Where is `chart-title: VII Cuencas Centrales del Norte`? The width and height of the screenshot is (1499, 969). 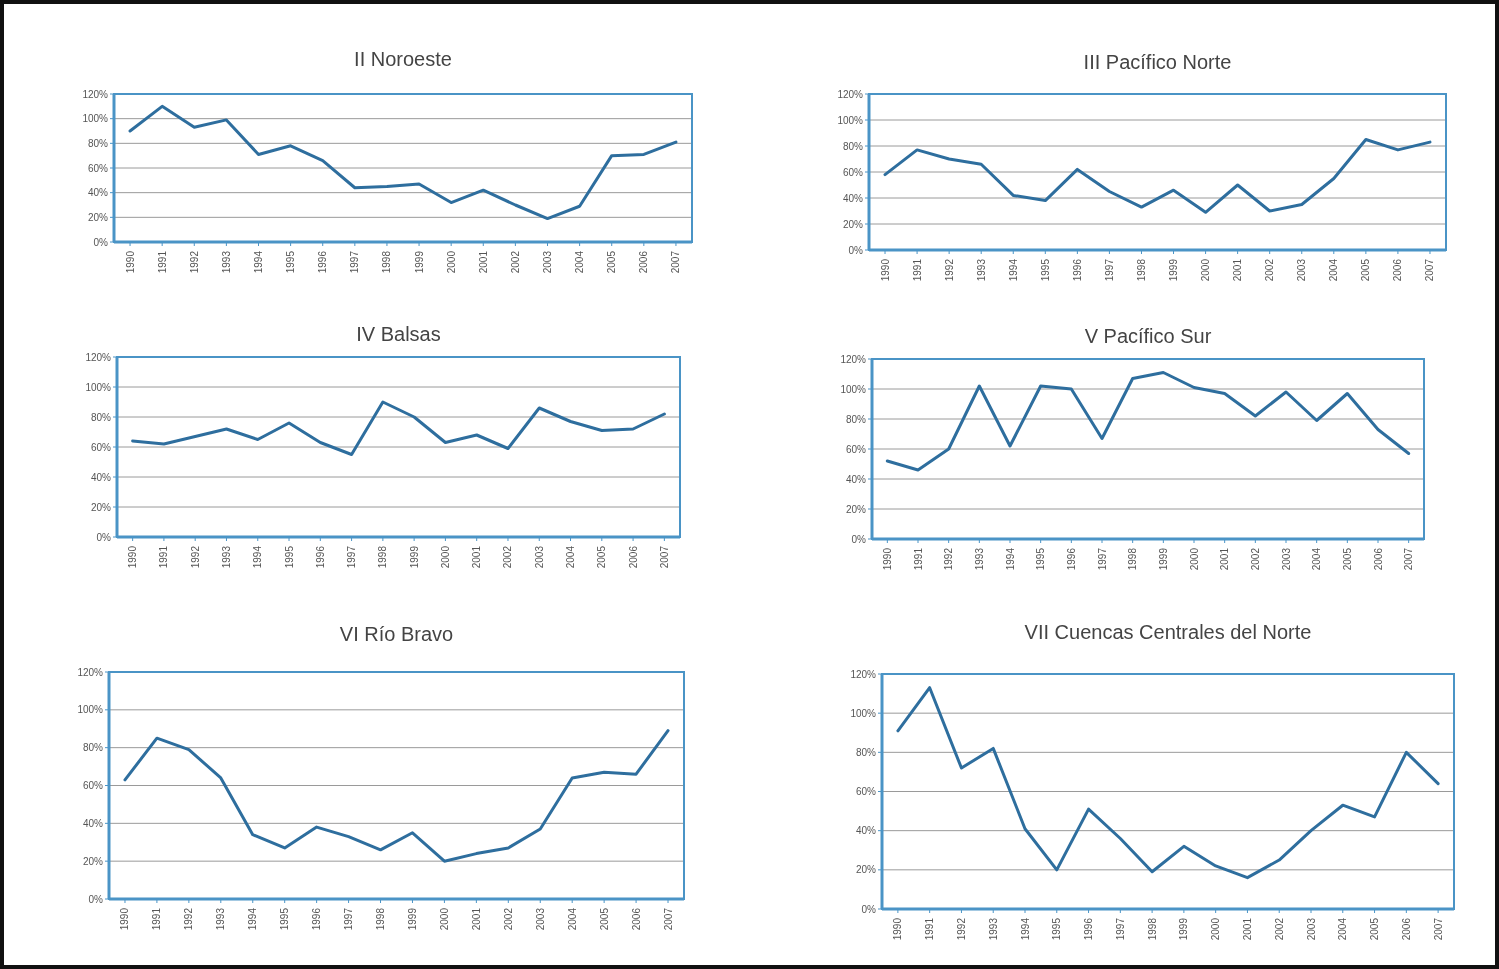 chart-title: VII Cuencas Centrales del Norte is located at coordinates (1168, 632).